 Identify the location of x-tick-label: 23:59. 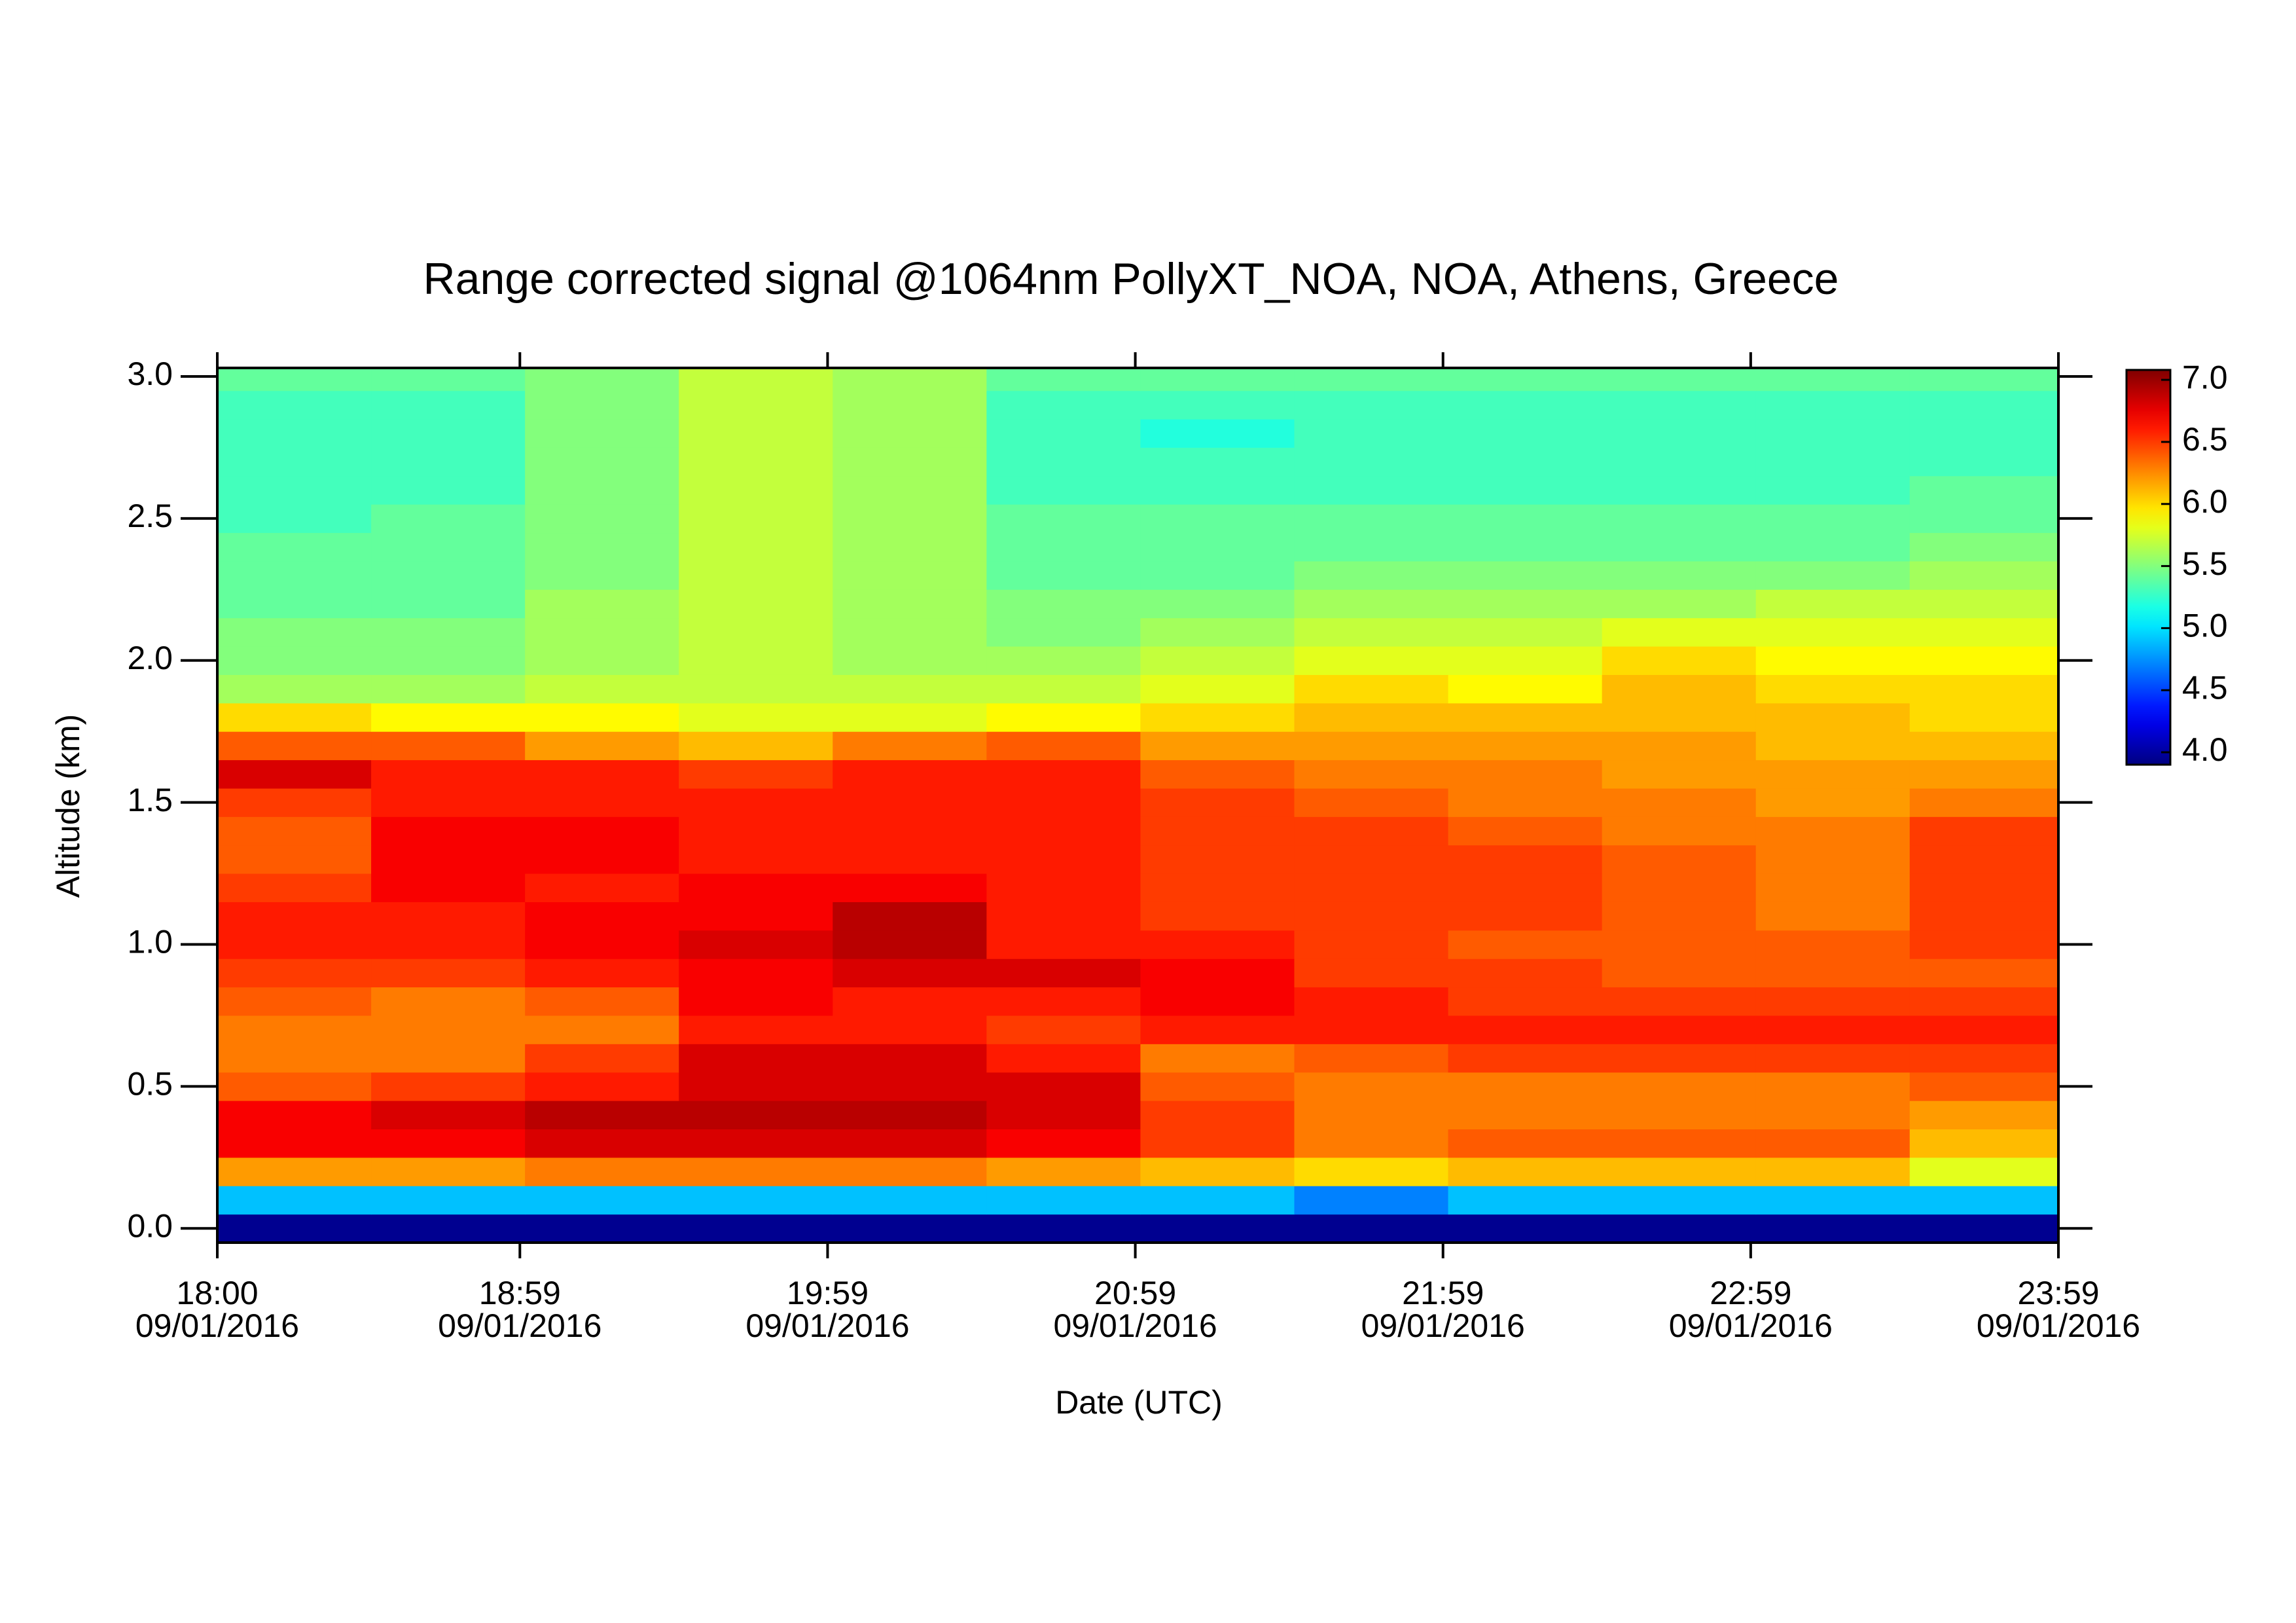
(2058, 1293).